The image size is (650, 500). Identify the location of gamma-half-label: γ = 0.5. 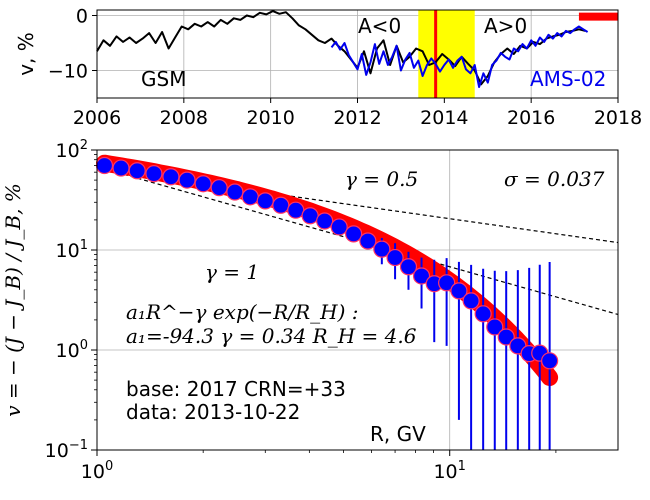
(381, 179).